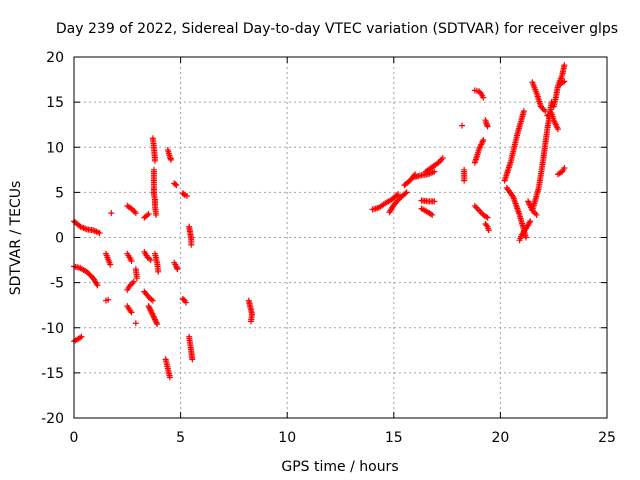 The height and width of the screenshot is (480, 640). I want to click on x-tick-label: 5, so click(180, 438).